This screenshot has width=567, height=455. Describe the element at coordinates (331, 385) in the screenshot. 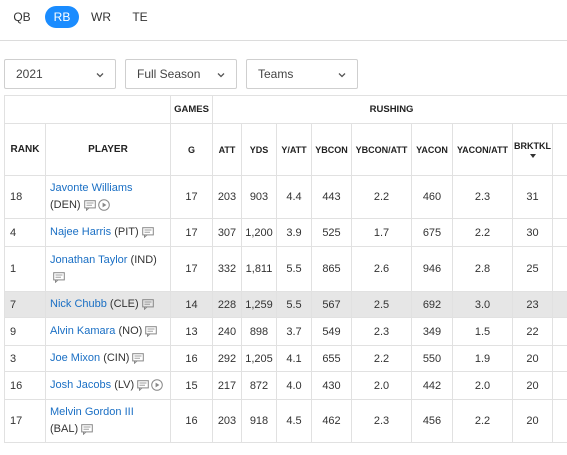

I see `cell-ybcon: 430` at that location.